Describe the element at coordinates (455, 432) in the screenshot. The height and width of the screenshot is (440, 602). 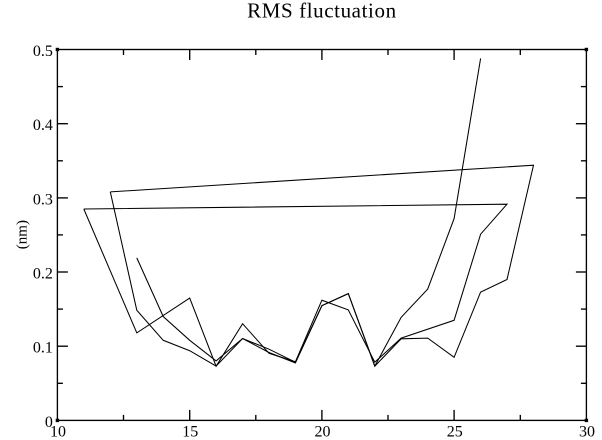
I see `svg-text: 25` at that location.